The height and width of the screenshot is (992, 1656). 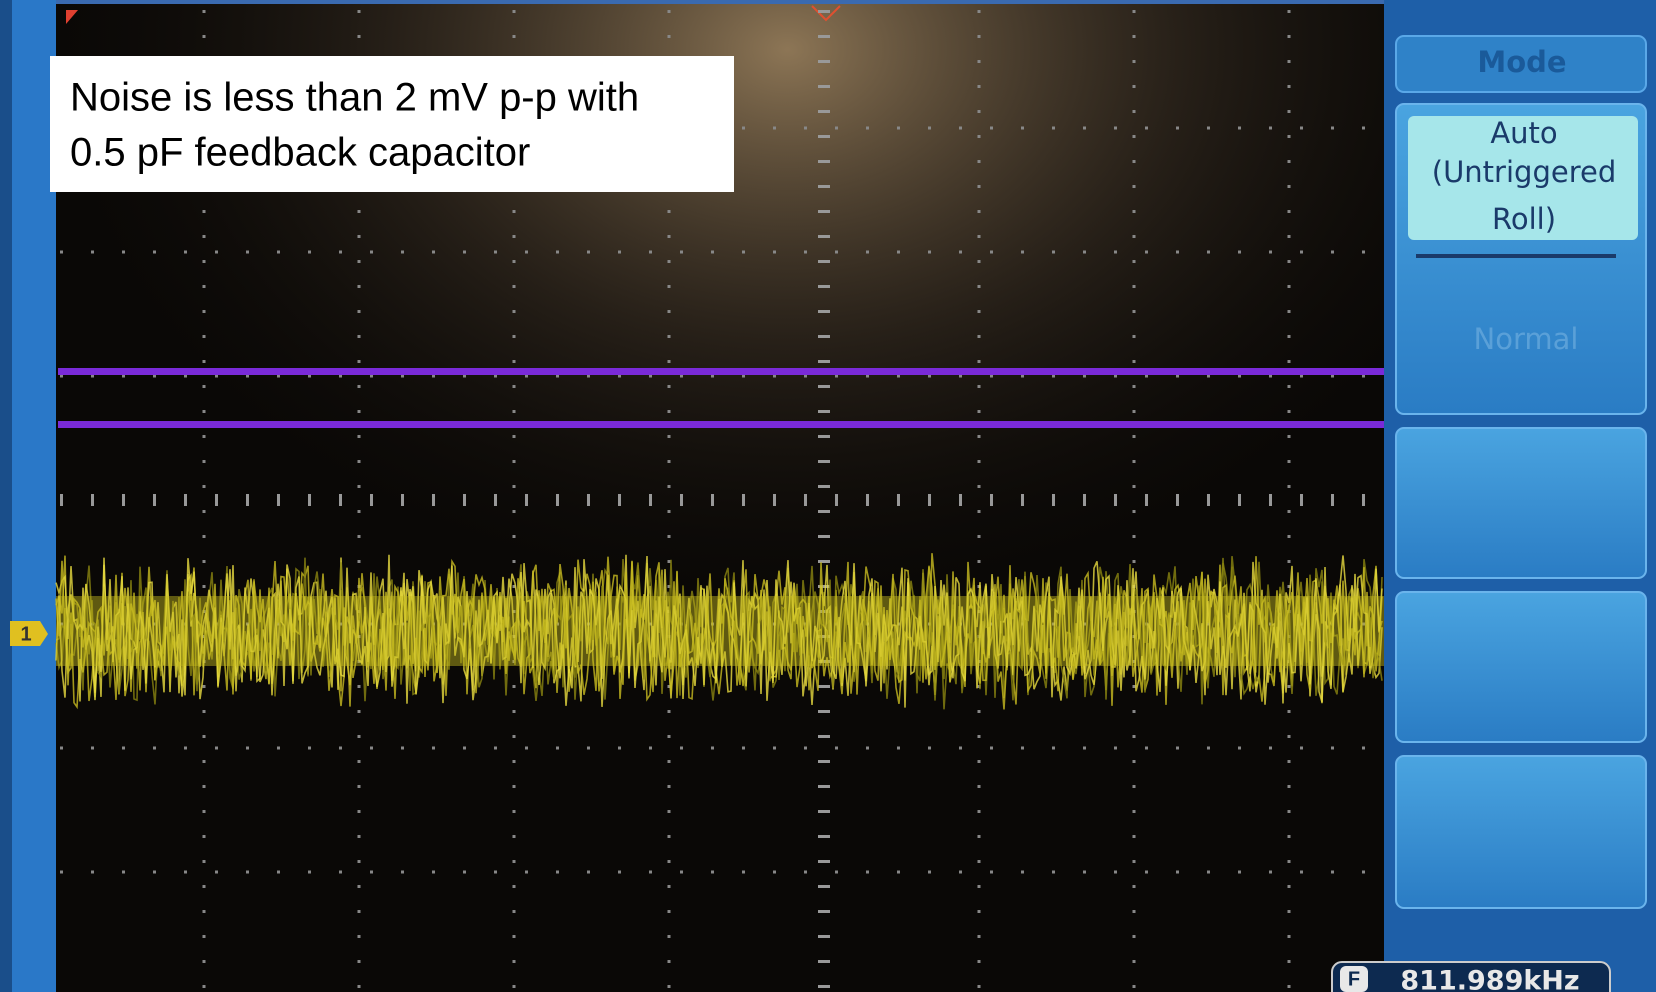 What do you see at coordinates (1526, 339) in the screenshot?
I see `menu-option-text: Normal` at bounding box center [1526, 339].